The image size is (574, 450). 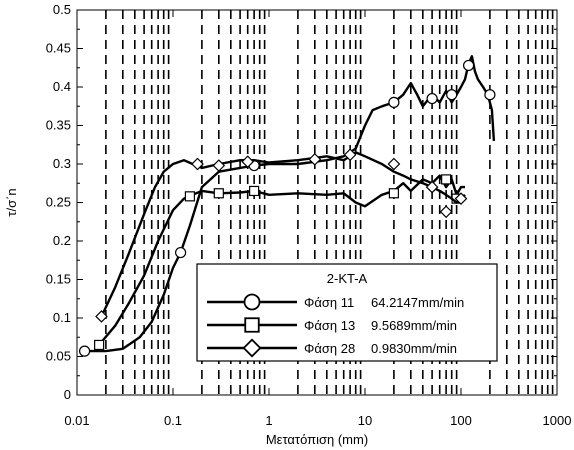 I want to click on legend-phase-label: Φάση 13, so click(x=329, y=325).